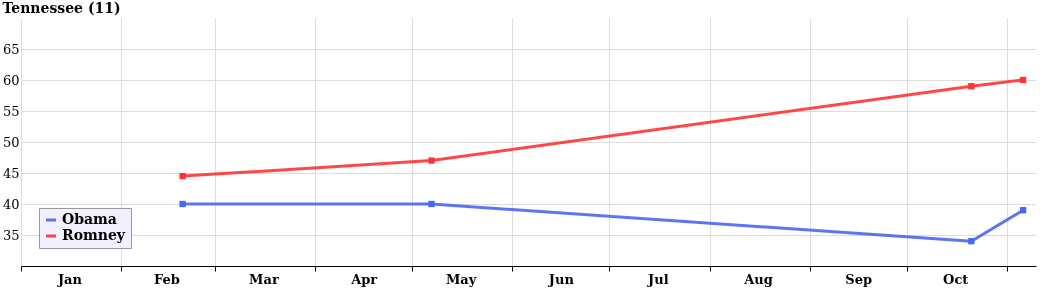 The width and height of the screenshot is (1060, 300). Describe the element at coordinates (11, 80) in the screenshot. I see `y-tick-label: 60` at that location.